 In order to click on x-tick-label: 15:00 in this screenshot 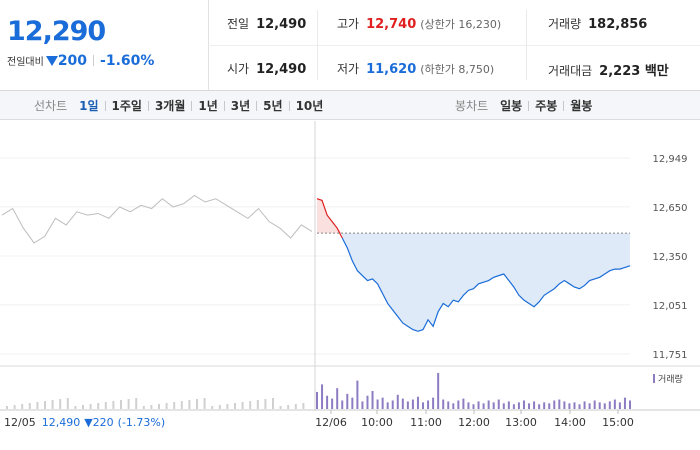, I will do `click(618, 422)`.